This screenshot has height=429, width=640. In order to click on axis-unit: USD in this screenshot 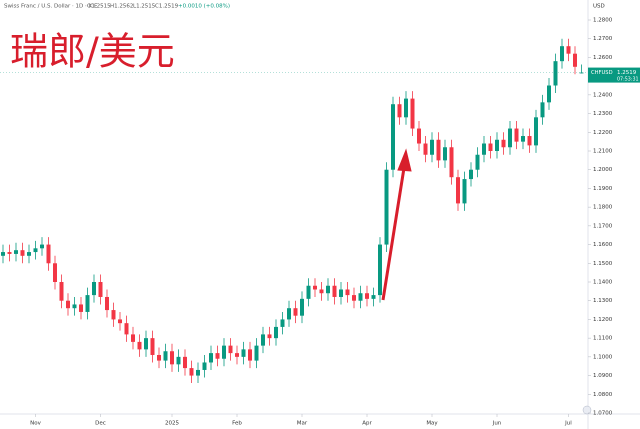, I will do `click(599, 7)`.